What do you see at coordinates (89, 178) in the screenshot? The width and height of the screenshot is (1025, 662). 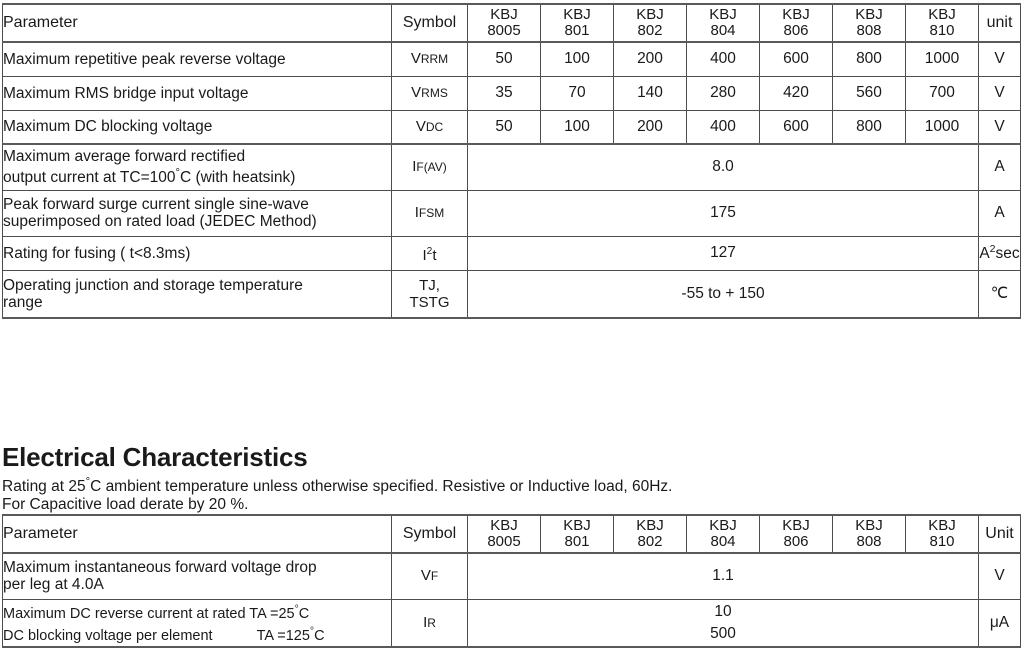 I see `parameter-line-2-a: output current at TC=100` at bounding box center [89, 178].